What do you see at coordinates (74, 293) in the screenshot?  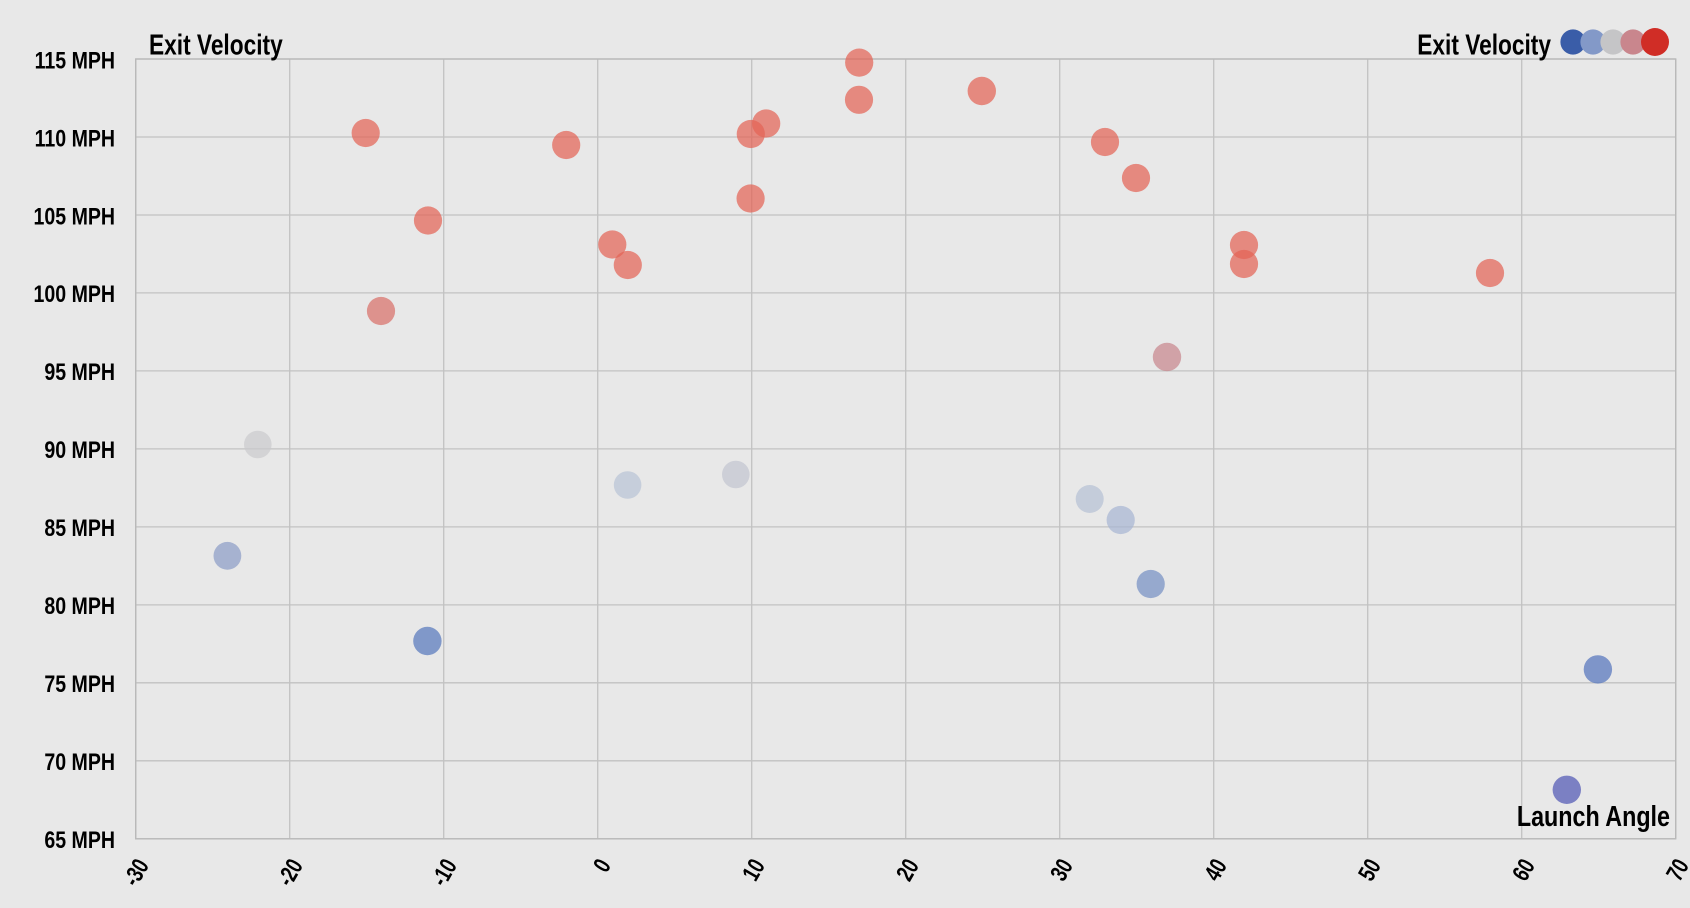 I see `svg-text: 100 MPH` at bounding box center [74, 293].